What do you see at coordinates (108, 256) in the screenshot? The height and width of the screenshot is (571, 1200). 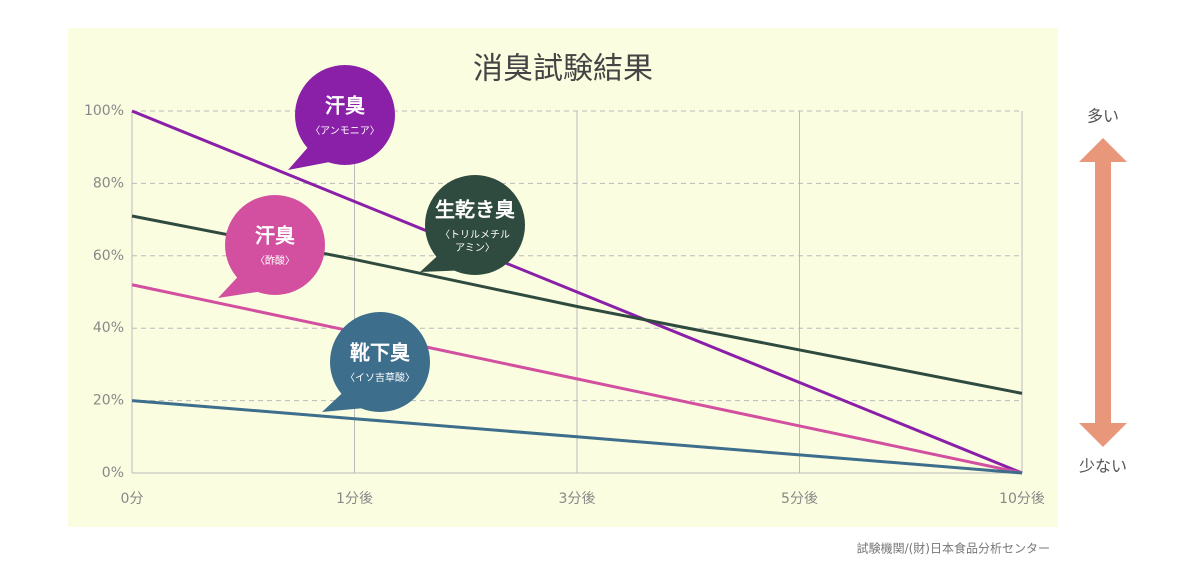 I see `y-tick-label: 60%` at bounding box center [108, 256].